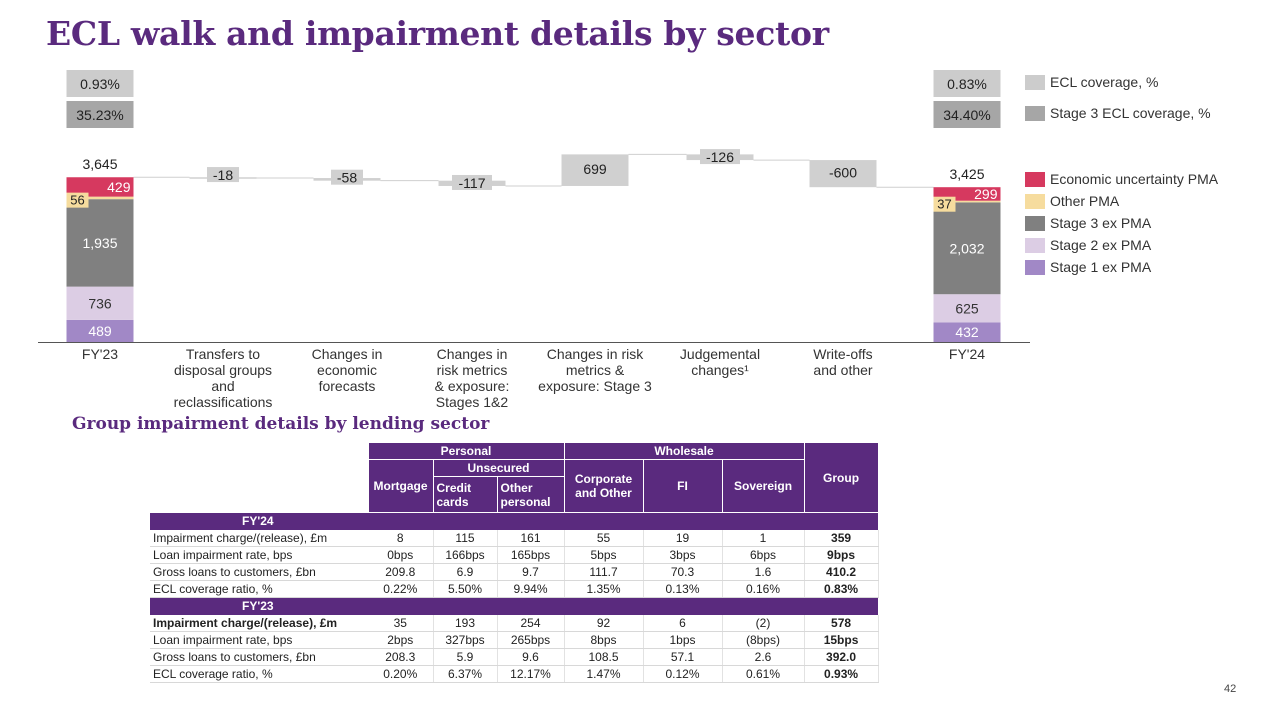 This screenshot has height=720, width=1280. I want to click on fy24-other-pma-box, so click(944, 204).